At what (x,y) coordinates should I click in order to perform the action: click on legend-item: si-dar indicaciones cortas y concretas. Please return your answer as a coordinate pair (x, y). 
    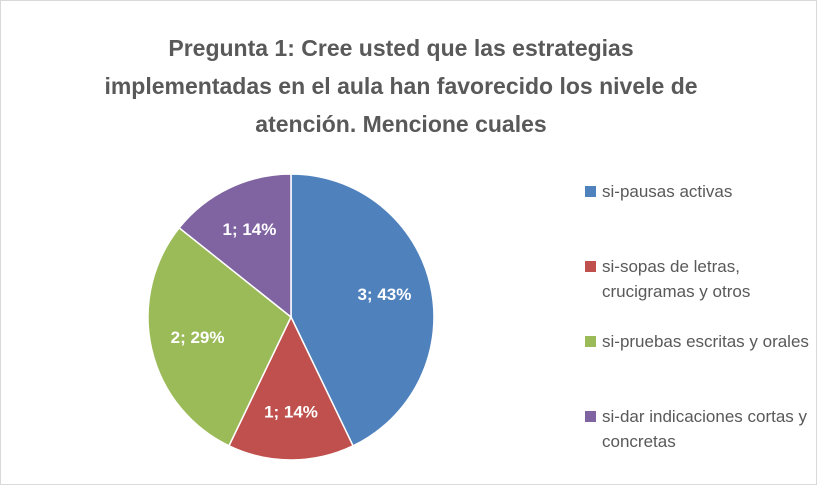
    Looking at the image, I should click on (697, 429).